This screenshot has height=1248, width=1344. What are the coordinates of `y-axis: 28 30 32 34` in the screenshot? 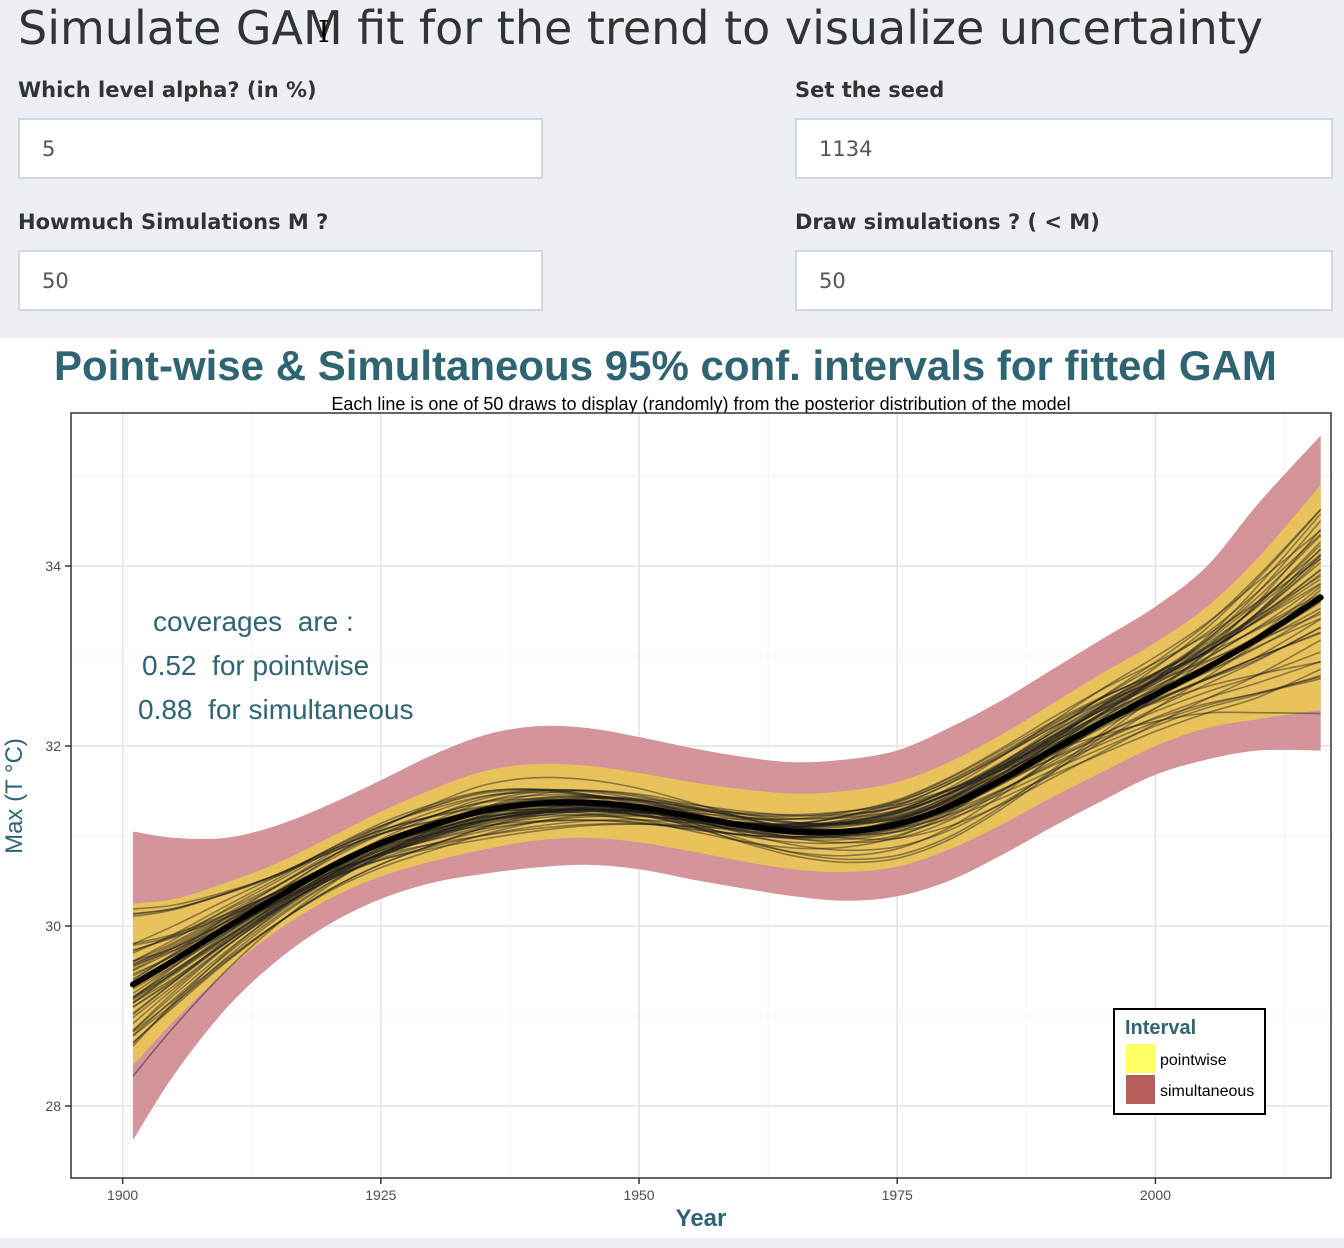 It's located at (58, 836).